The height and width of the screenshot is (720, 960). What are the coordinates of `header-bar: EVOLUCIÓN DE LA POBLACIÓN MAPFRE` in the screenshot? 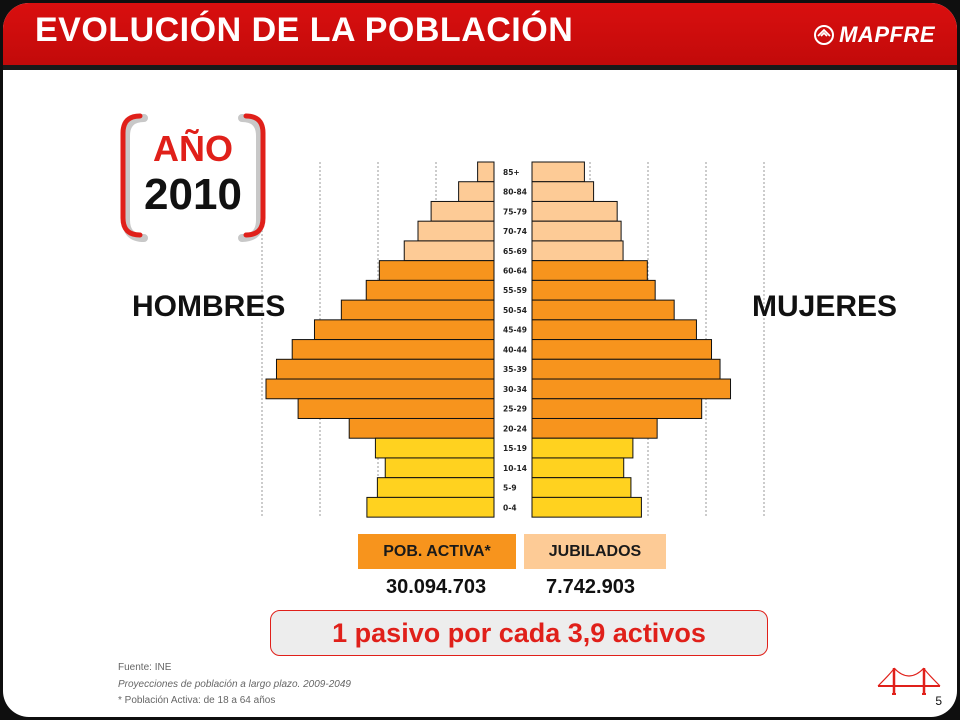 It's located at (480, 36).